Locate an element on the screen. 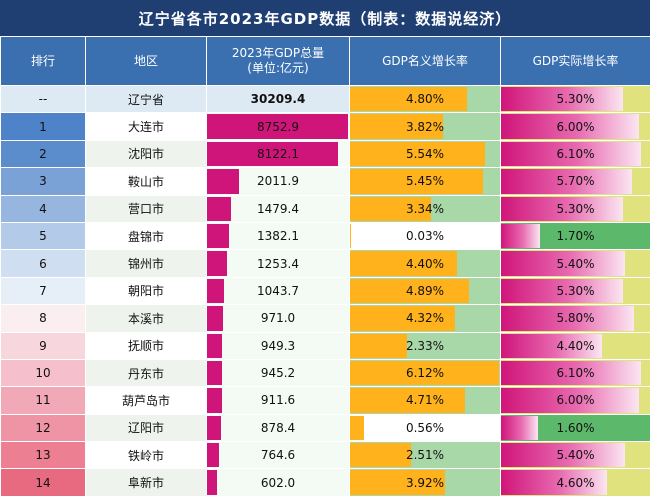  region-cell: 朝阳市 is located at coordinates (146, 291).